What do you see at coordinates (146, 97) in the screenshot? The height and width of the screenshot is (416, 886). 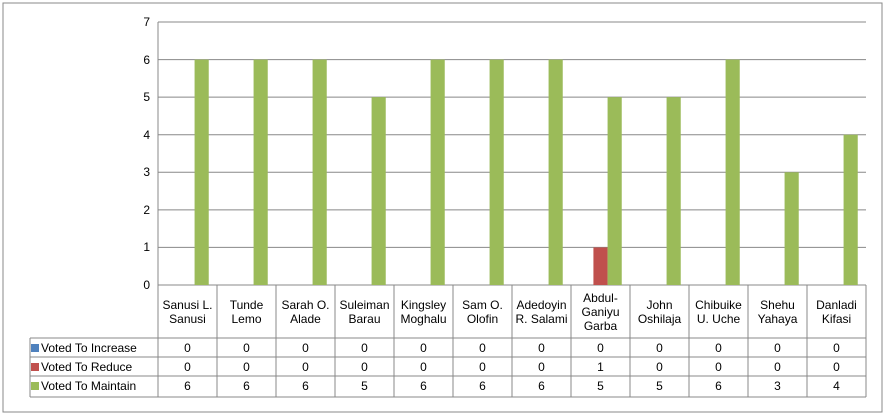 I see `y-tick-label: 5` at bounding box center [146, 97].